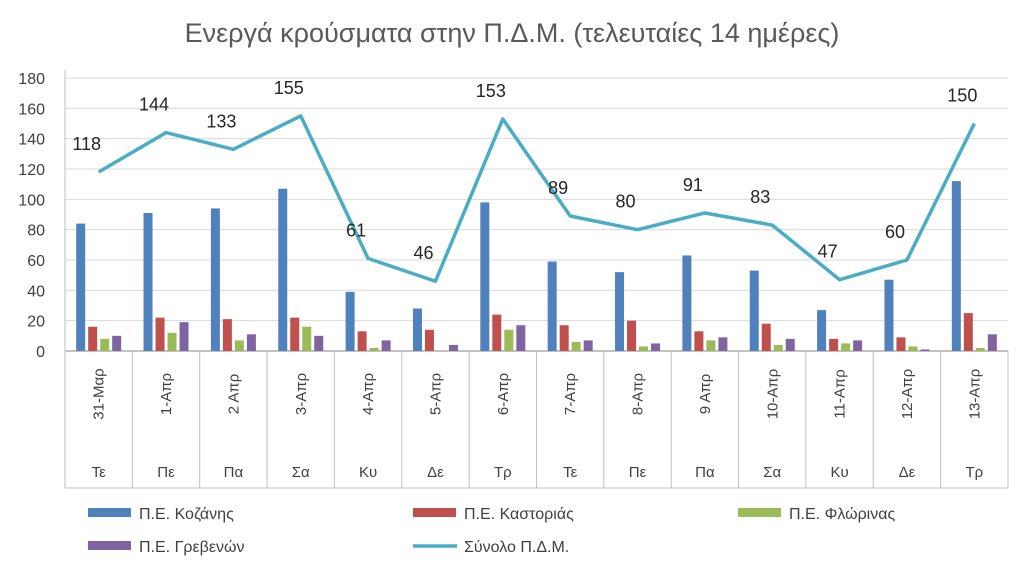 Image resolution: width=1024 pixels, height=570 pixels. What do you see at coordinates (154, 105) in the screenshot?
I see `data-label: 144` at bounding box center [154, 105].